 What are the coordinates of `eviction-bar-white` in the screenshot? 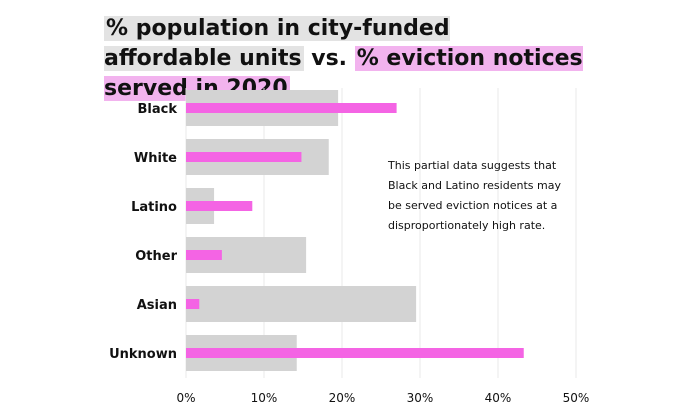 It's located at (244, 157).